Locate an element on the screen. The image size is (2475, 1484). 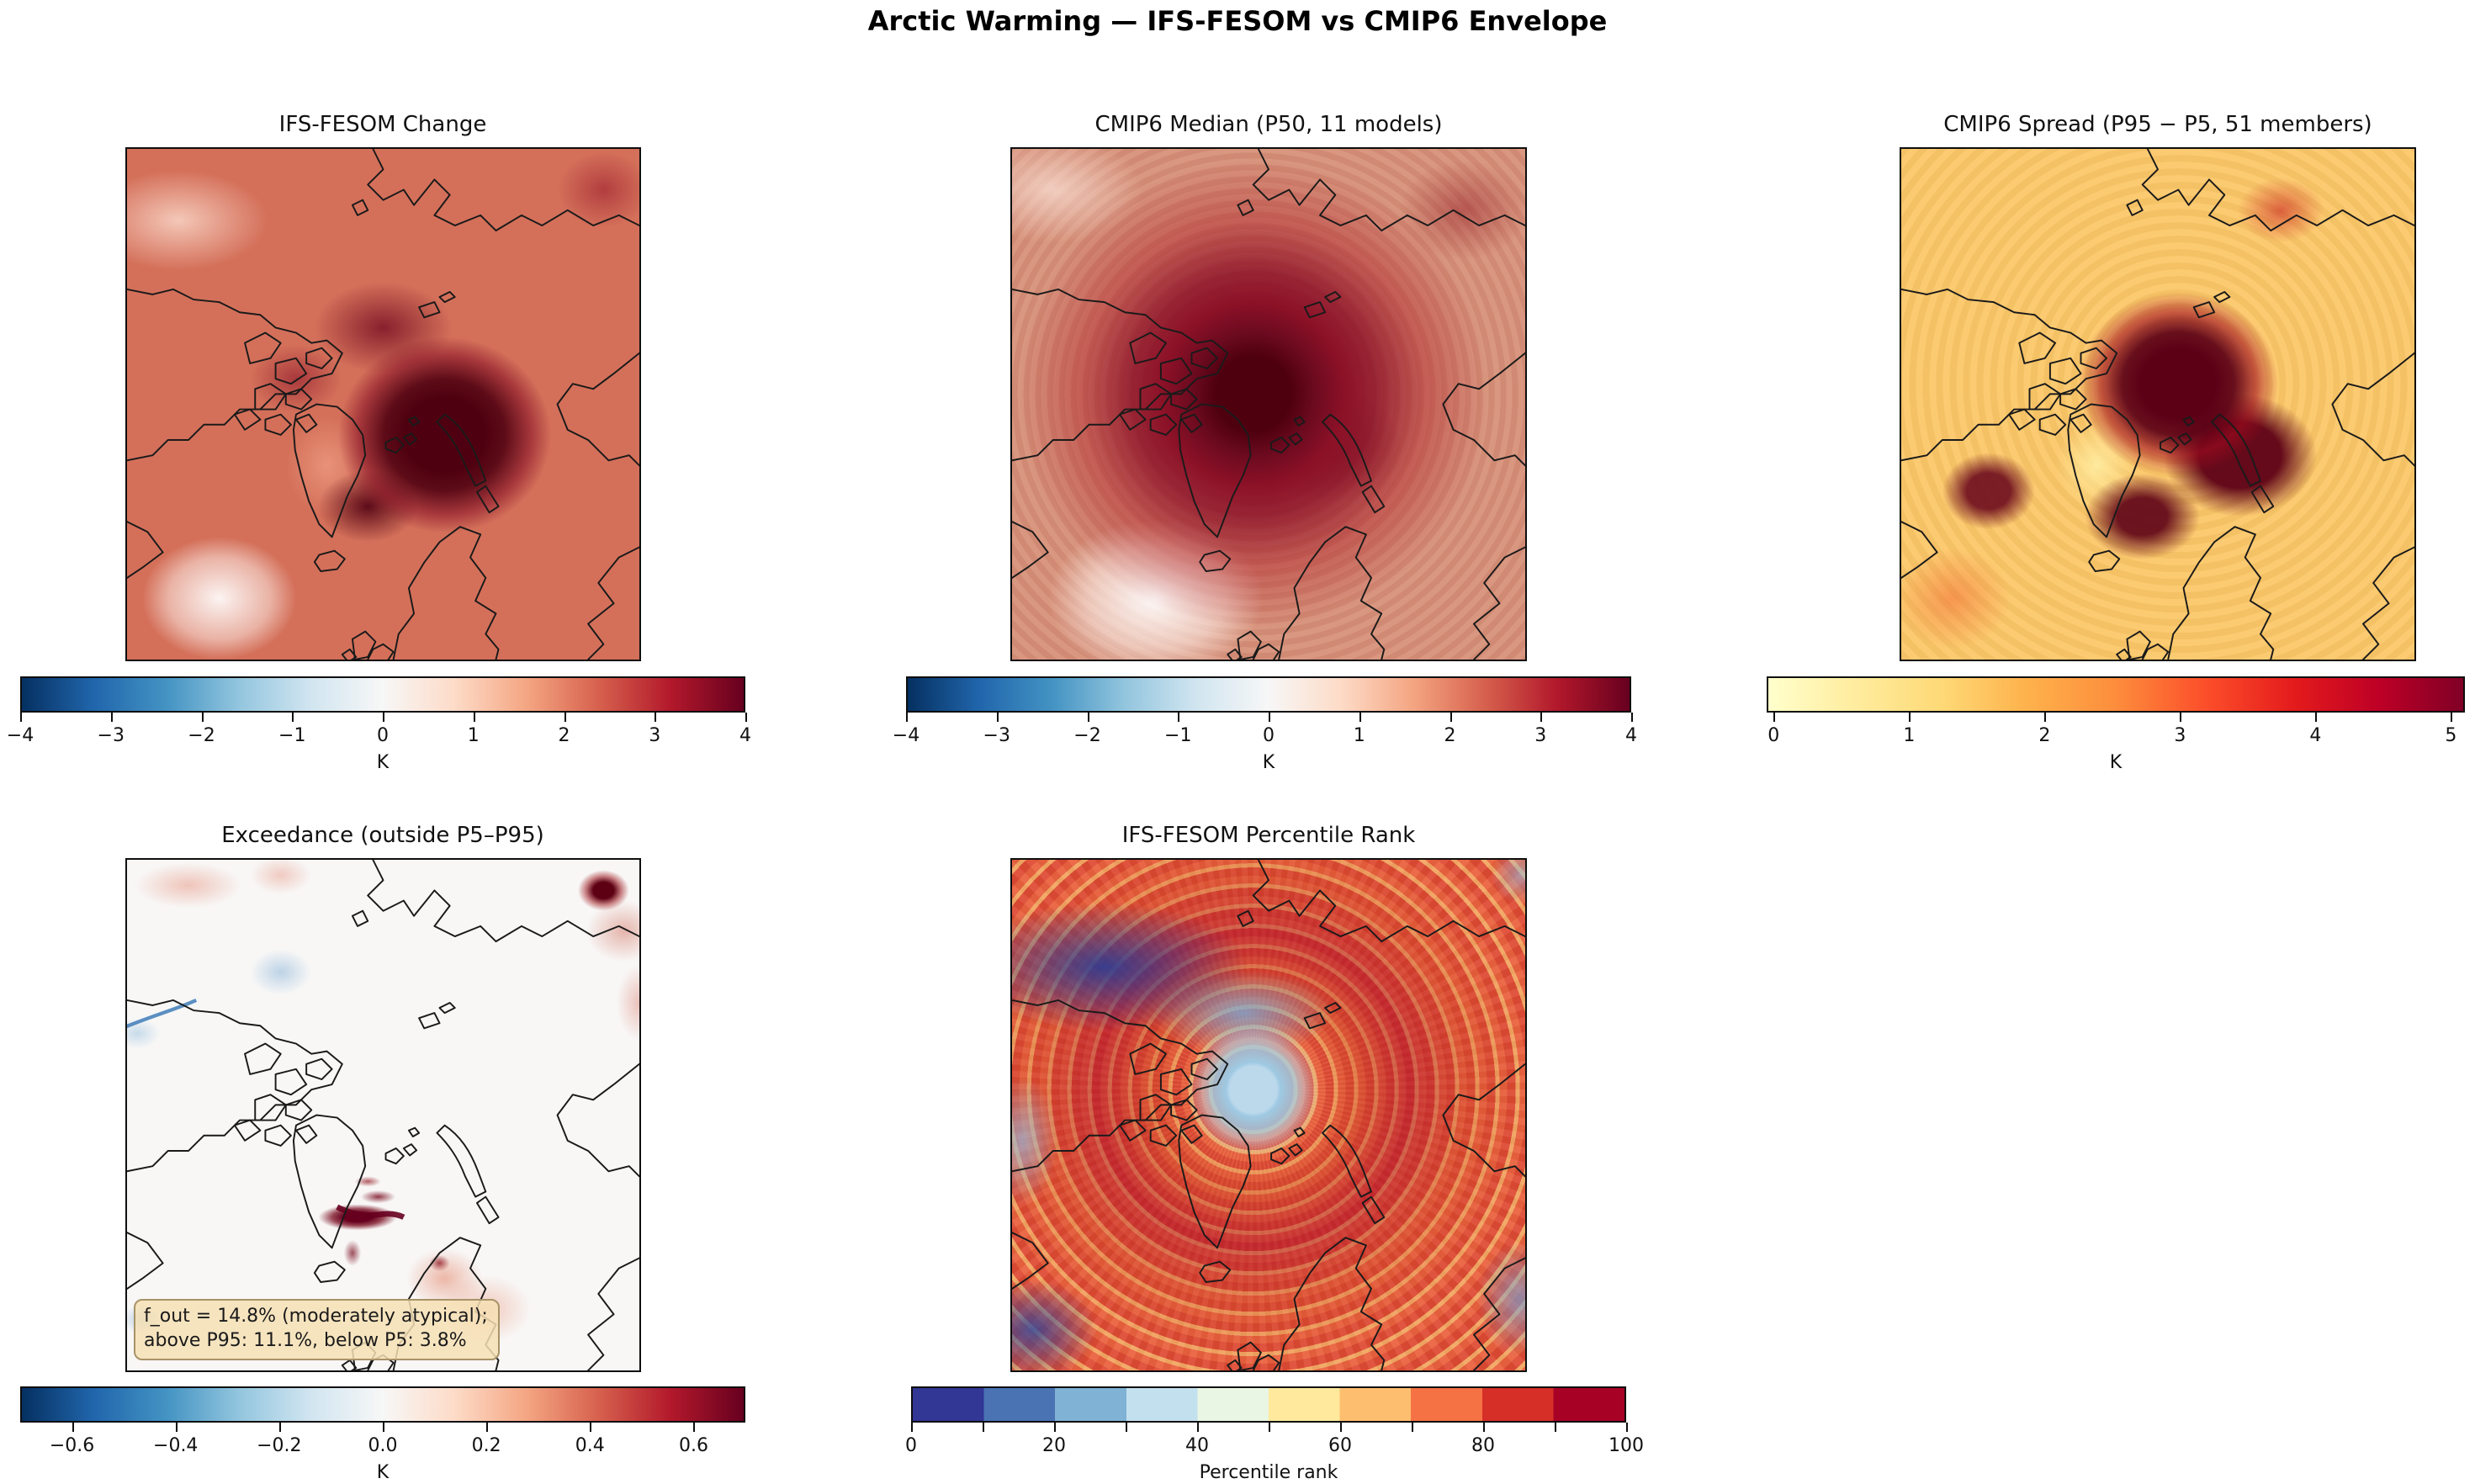
map-cmip6-spread is located at coordinates (2158, 404).